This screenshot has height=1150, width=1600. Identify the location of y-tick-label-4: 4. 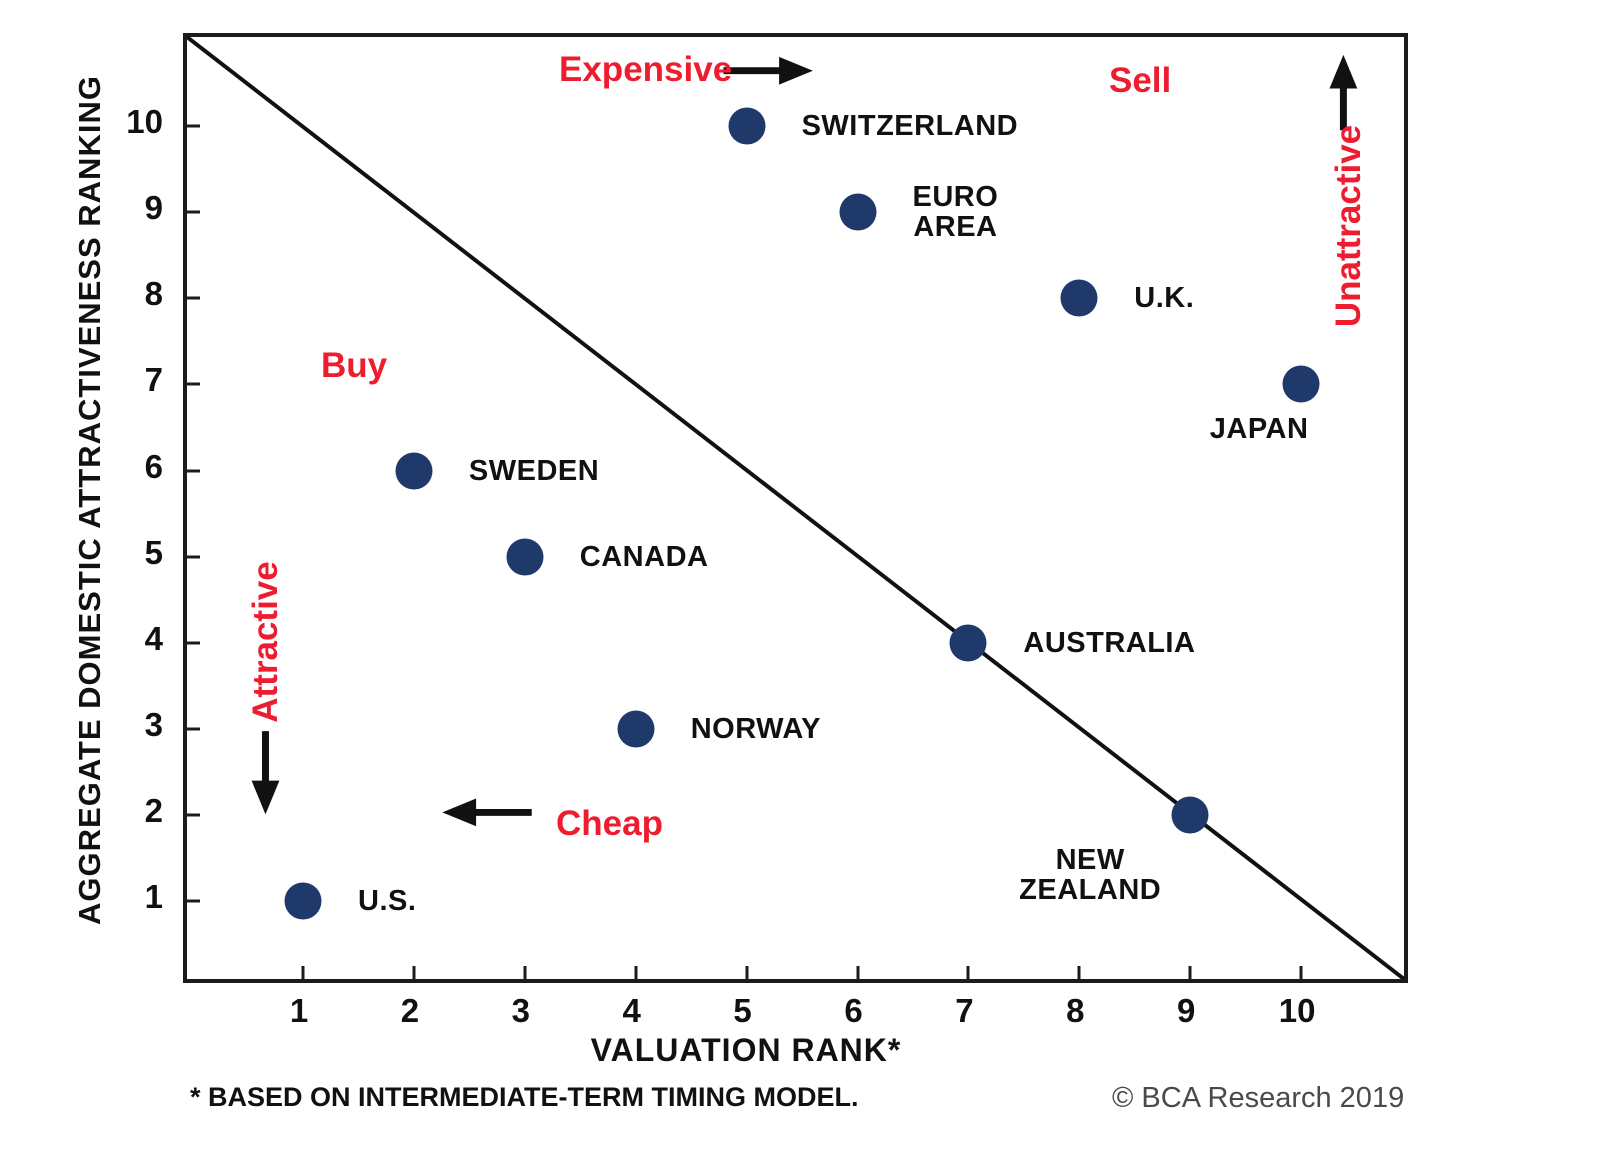
(153, 638).